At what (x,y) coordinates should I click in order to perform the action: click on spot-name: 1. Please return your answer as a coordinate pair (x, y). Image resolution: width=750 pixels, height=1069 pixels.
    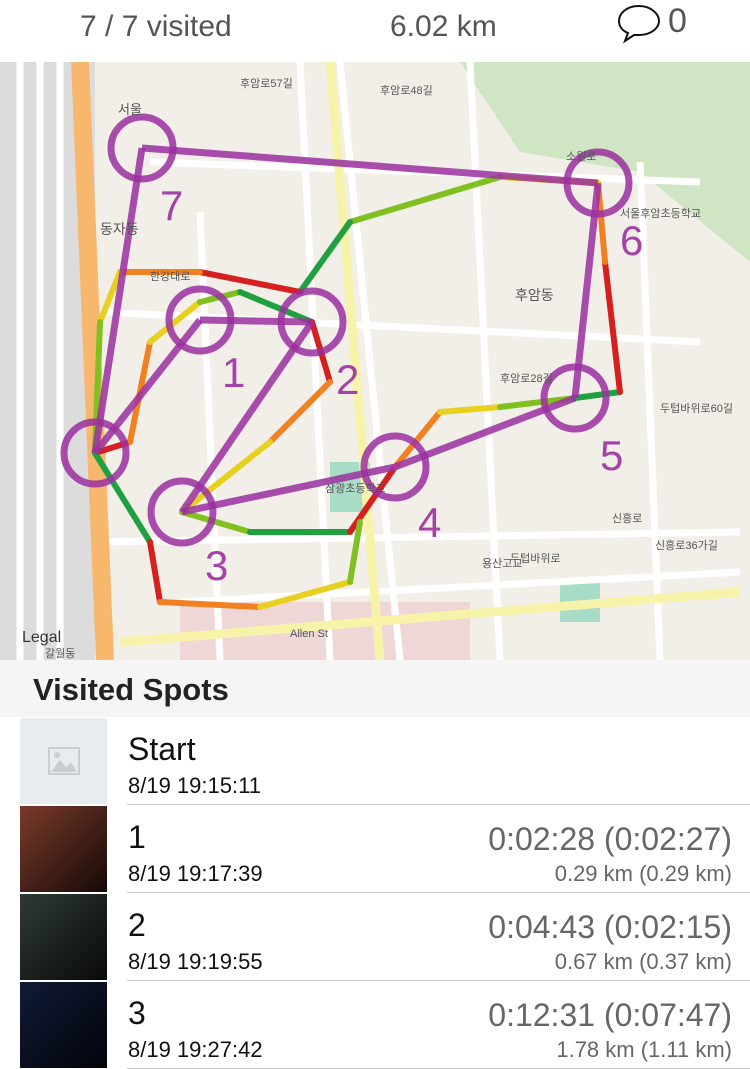
    Looking at the image, I should click on (137, 837).